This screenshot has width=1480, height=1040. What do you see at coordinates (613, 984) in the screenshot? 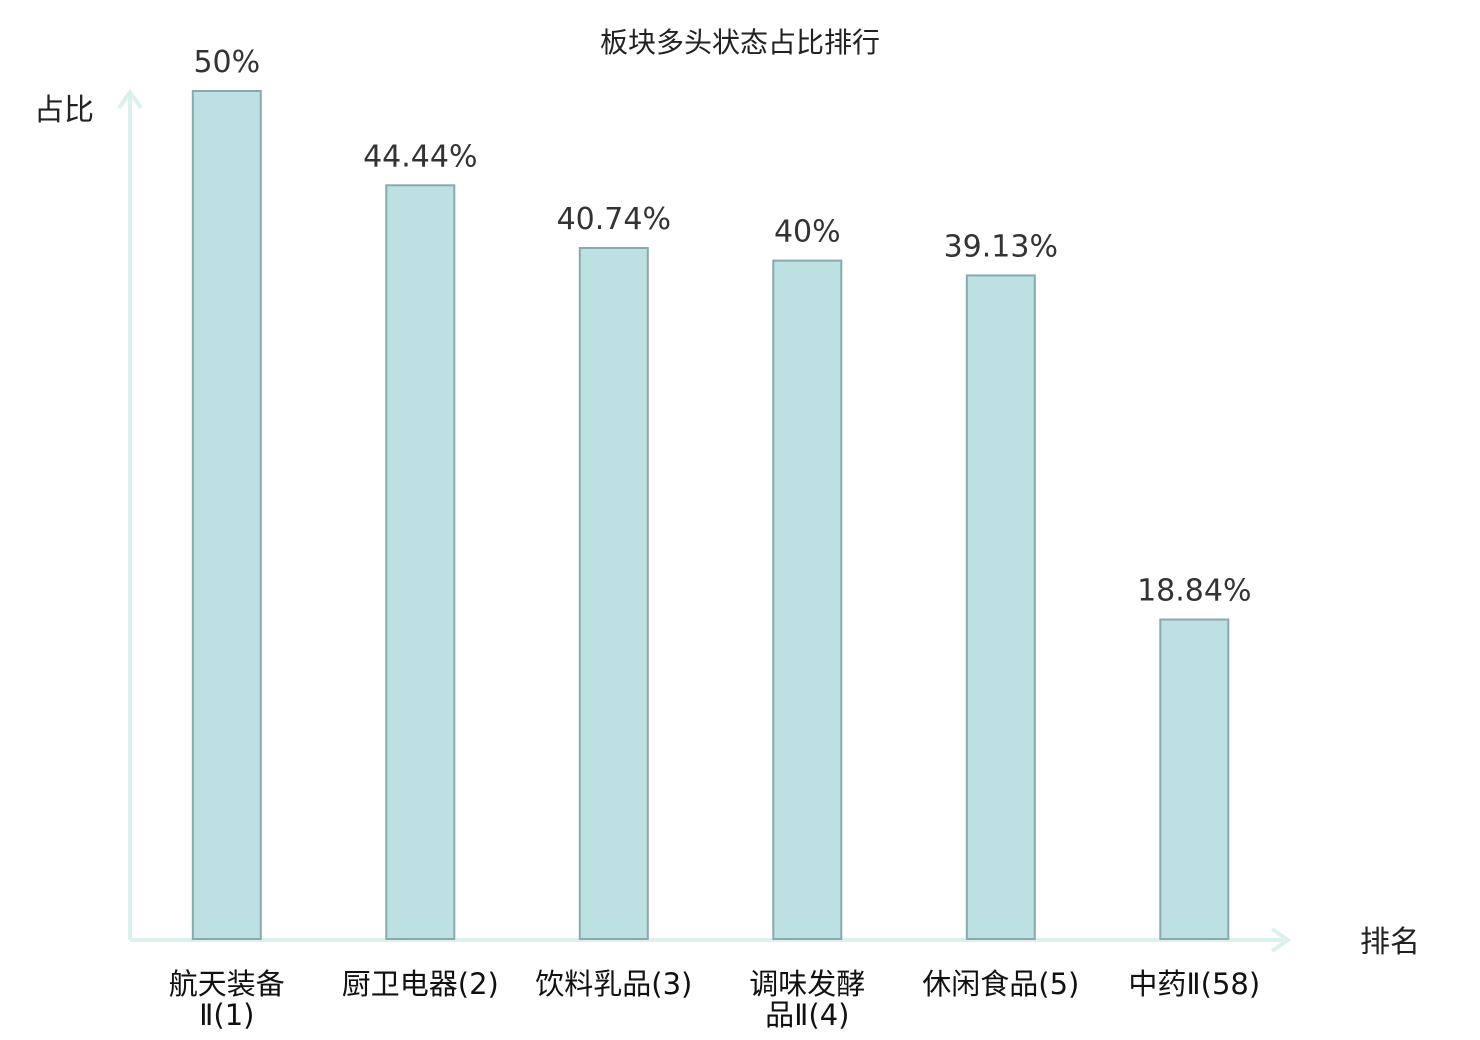
I see `category-label-3: 饮料乳品(3)` at bounding box center [613, 984].